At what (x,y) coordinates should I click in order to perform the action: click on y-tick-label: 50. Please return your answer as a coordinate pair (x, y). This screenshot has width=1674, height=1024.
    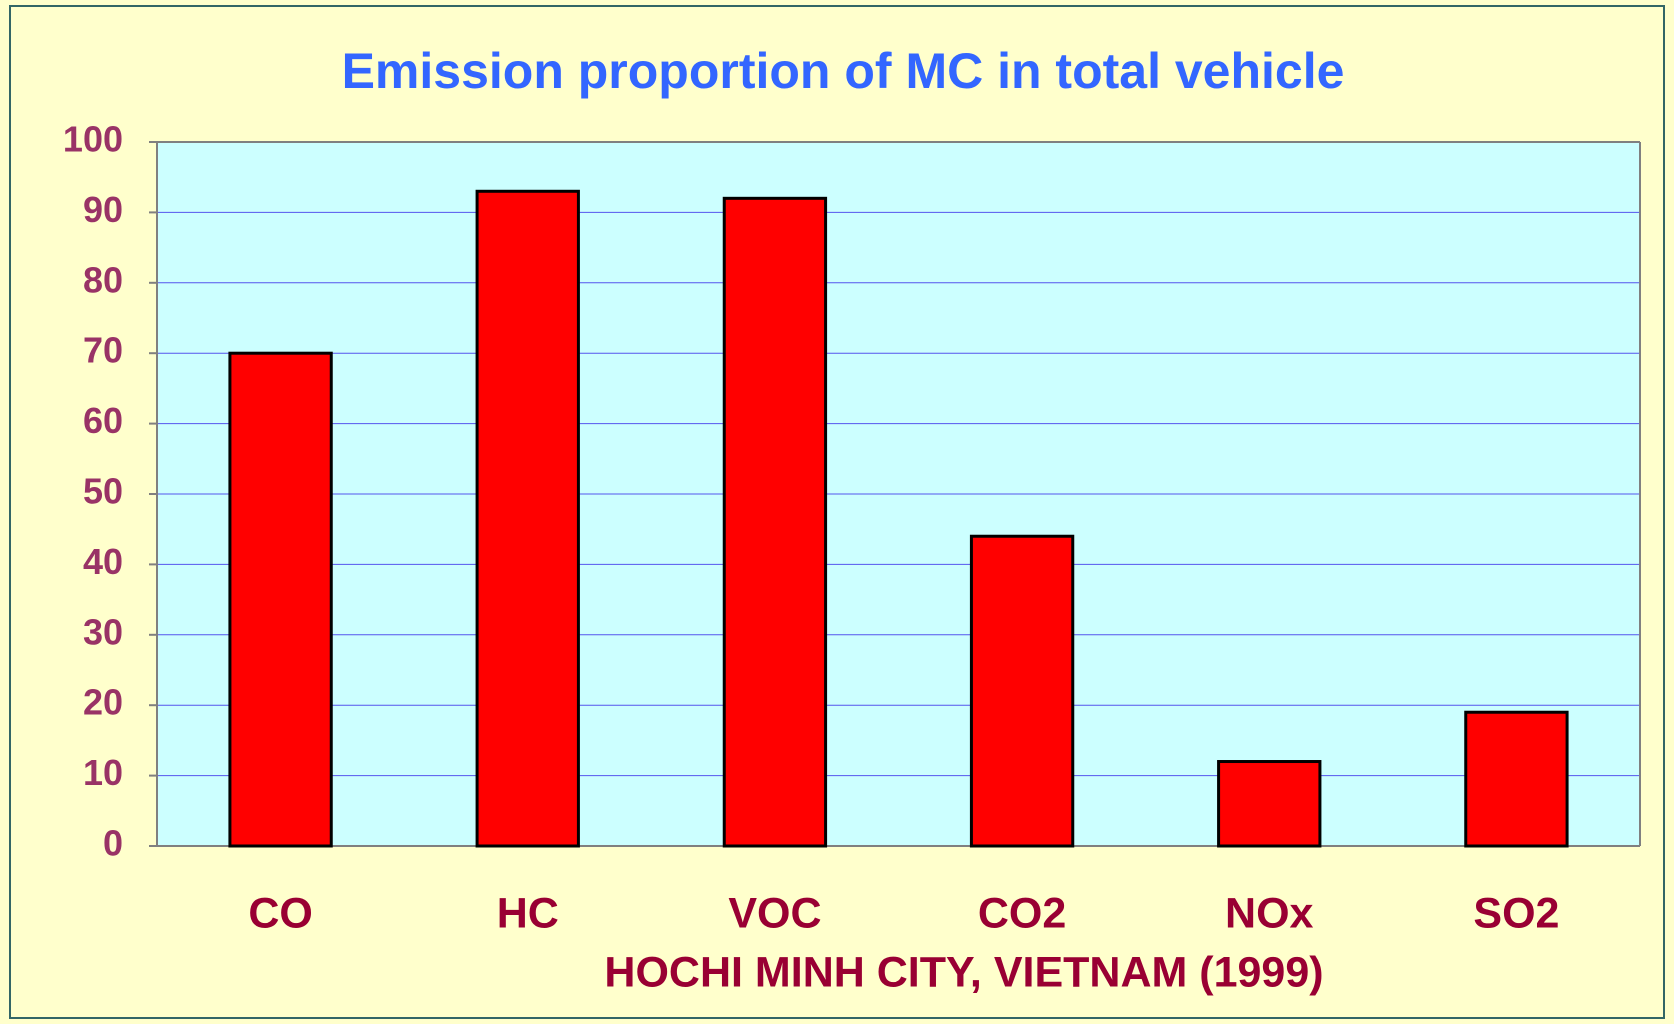
    Looking at the image, I should click on (103, 491).